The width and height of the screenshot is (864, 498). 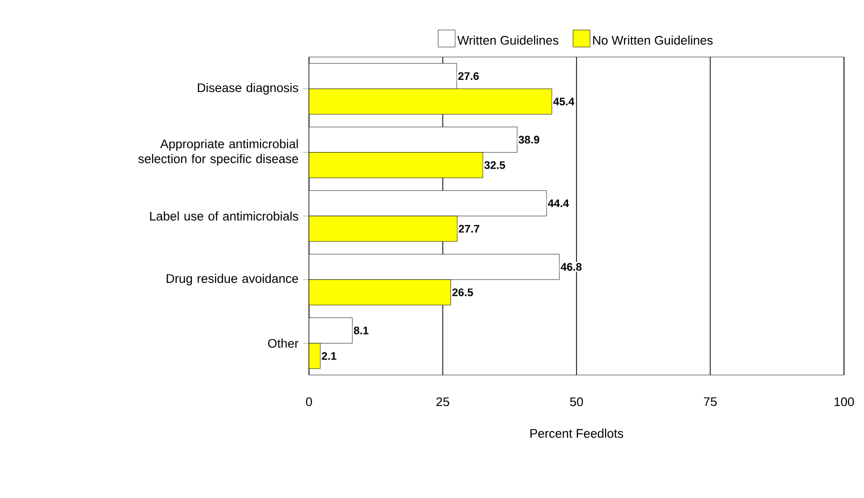 What do you see at coordinates (248, 88) in the screenshot?
I see `y-tick-label: Disease diagnosis` at bounding box center [248, 88].